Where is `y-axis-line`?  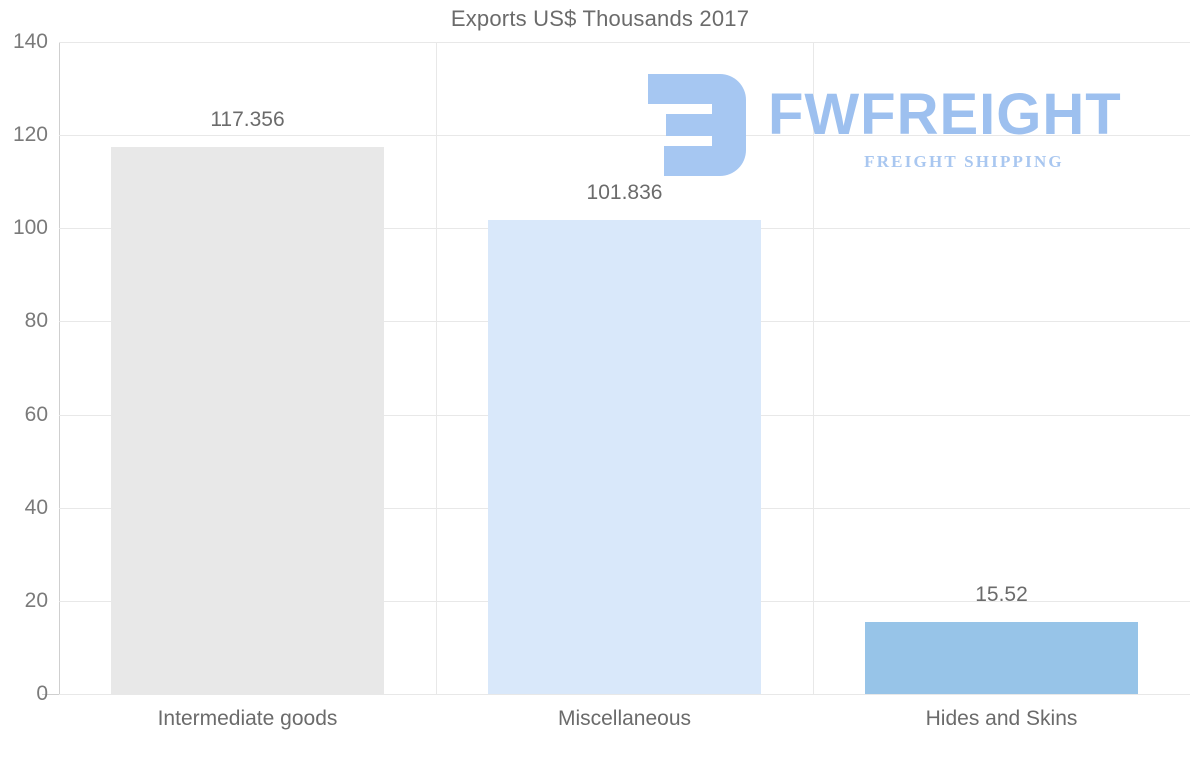
y-axis-line is located at coordinates (59, 368).